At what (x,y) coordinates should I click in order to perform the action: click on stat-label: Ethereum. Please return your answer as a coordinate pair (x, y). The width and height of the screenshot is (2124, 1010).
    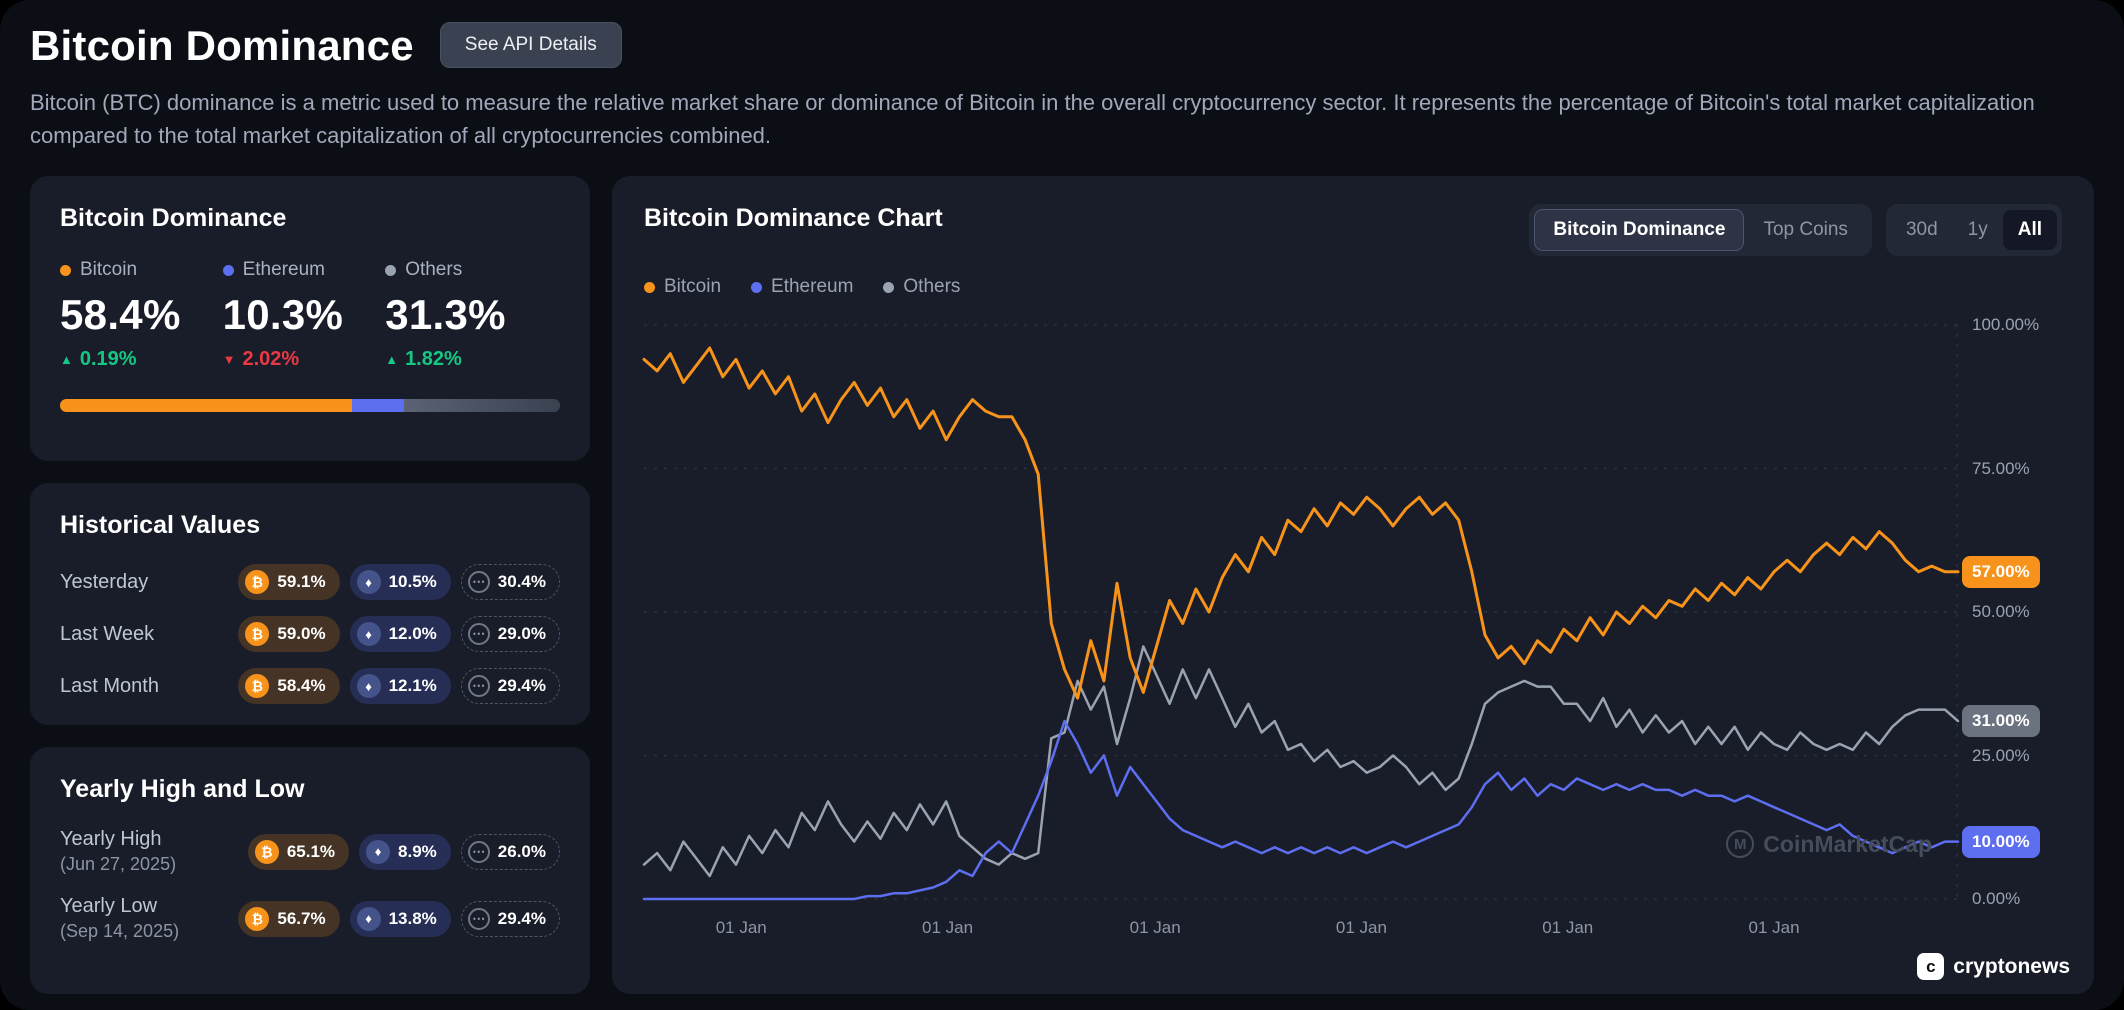
    Looking at the image, I should click on (283, 269).